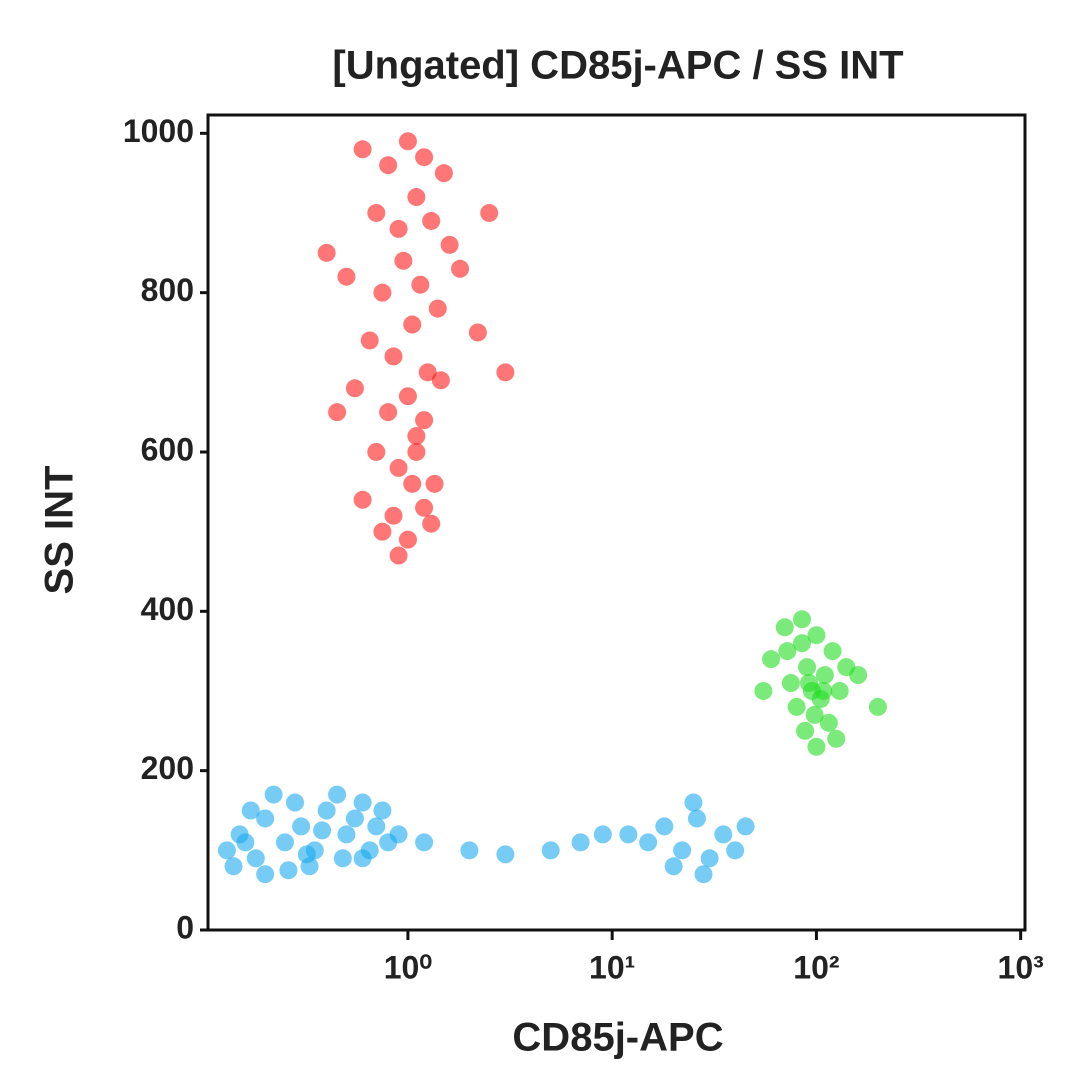 The height and width of the screenshot is (1080, 1080). What do you see at coordinates (612, 967) in the screenshot?
I see `x-tick-label: 10¹` at bounding box center [612, 967].